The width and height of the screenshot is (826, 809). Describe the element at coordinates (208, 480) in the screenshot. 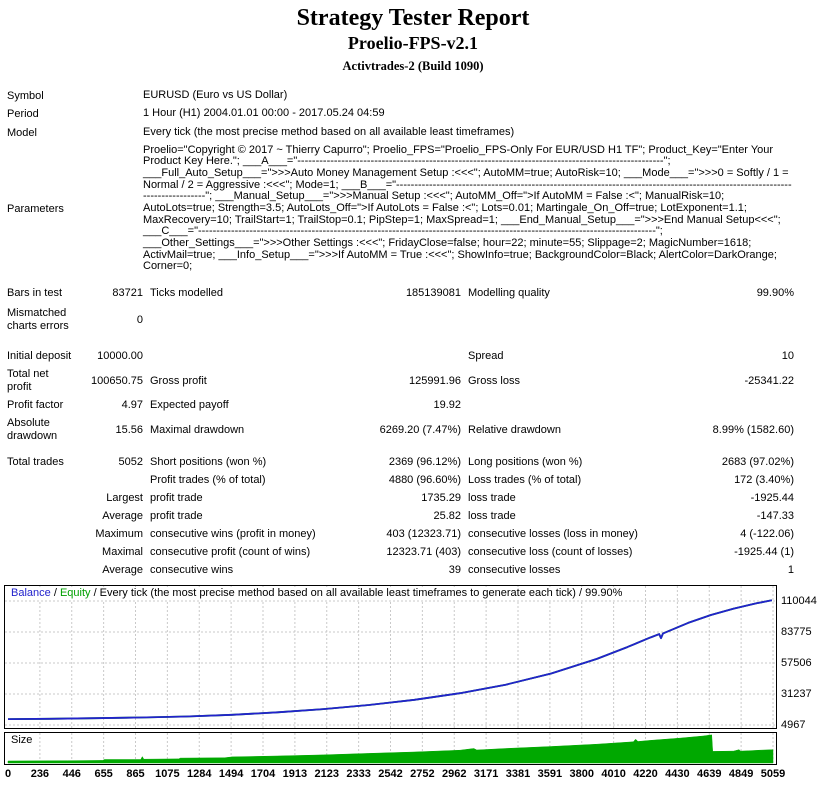

I see `stat-label: Profit trades (% of total)` at that location.